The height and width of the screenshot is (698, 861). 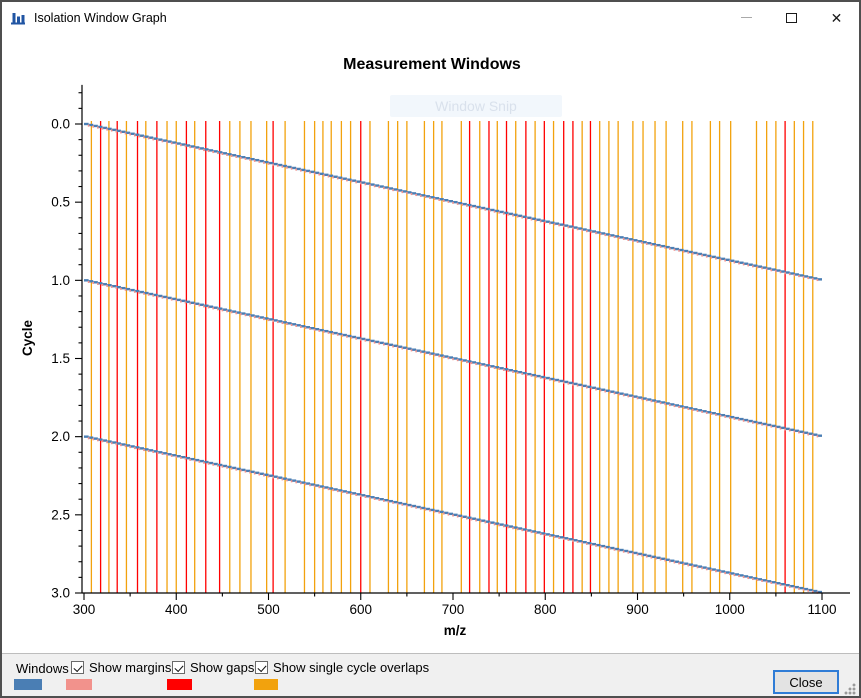 What do you see at coordinates (60, 202) in the screenshot?
I see `svg-text: 0.5` at bounding box center [60, 202].